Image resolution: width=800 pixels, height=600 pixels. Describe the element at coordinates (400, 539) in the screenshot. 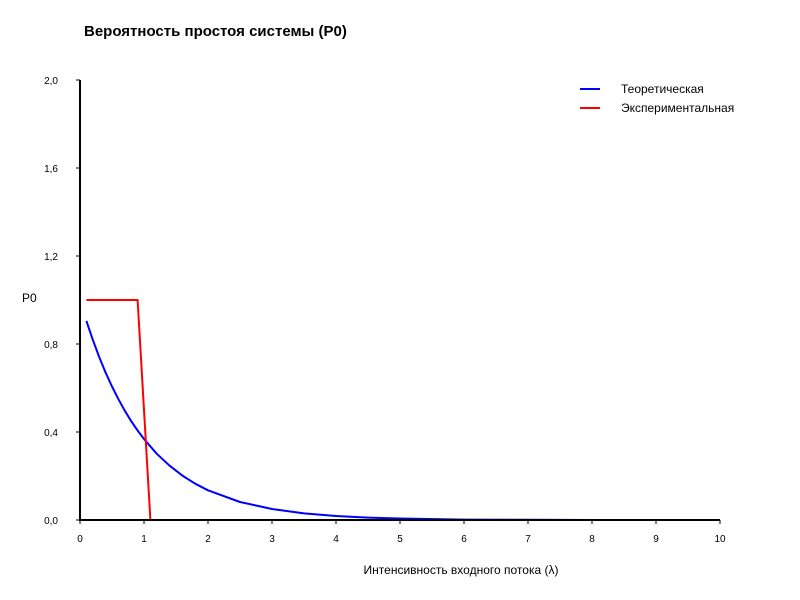

I see `x-tick-label: 5` at that location.